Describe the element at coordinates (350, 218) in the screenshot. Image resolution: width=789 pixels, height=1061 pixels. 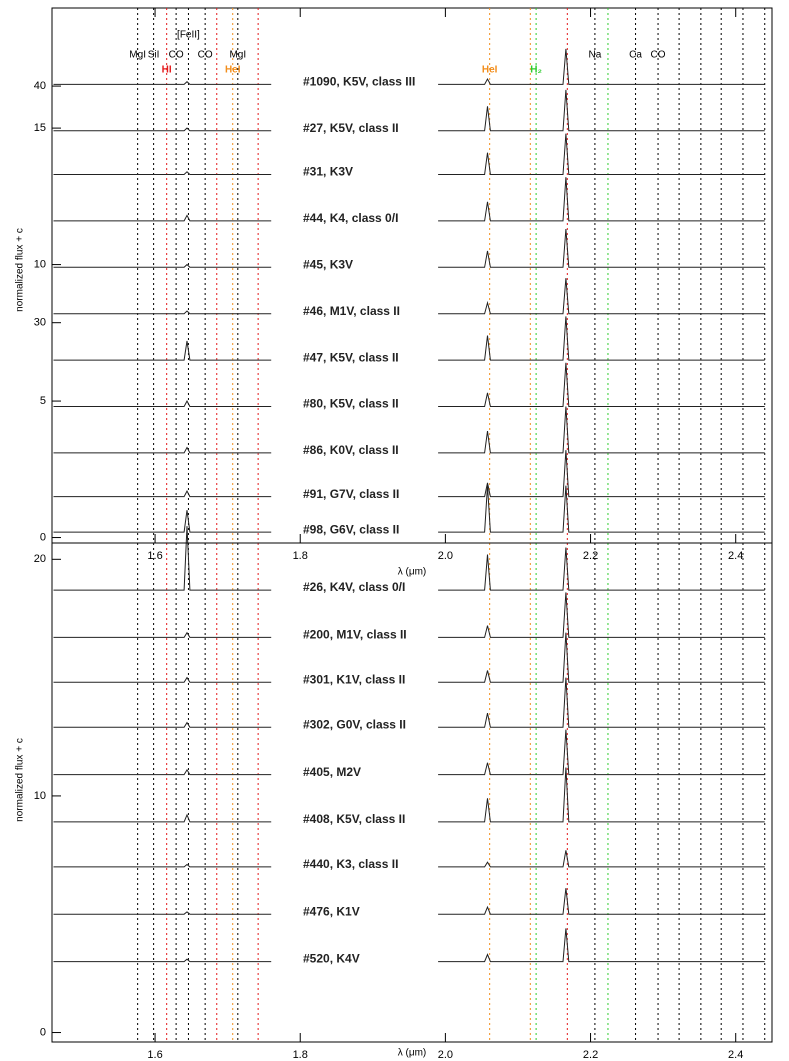
I see `spectrum-label: #44, K4, class 0/I` at that location.